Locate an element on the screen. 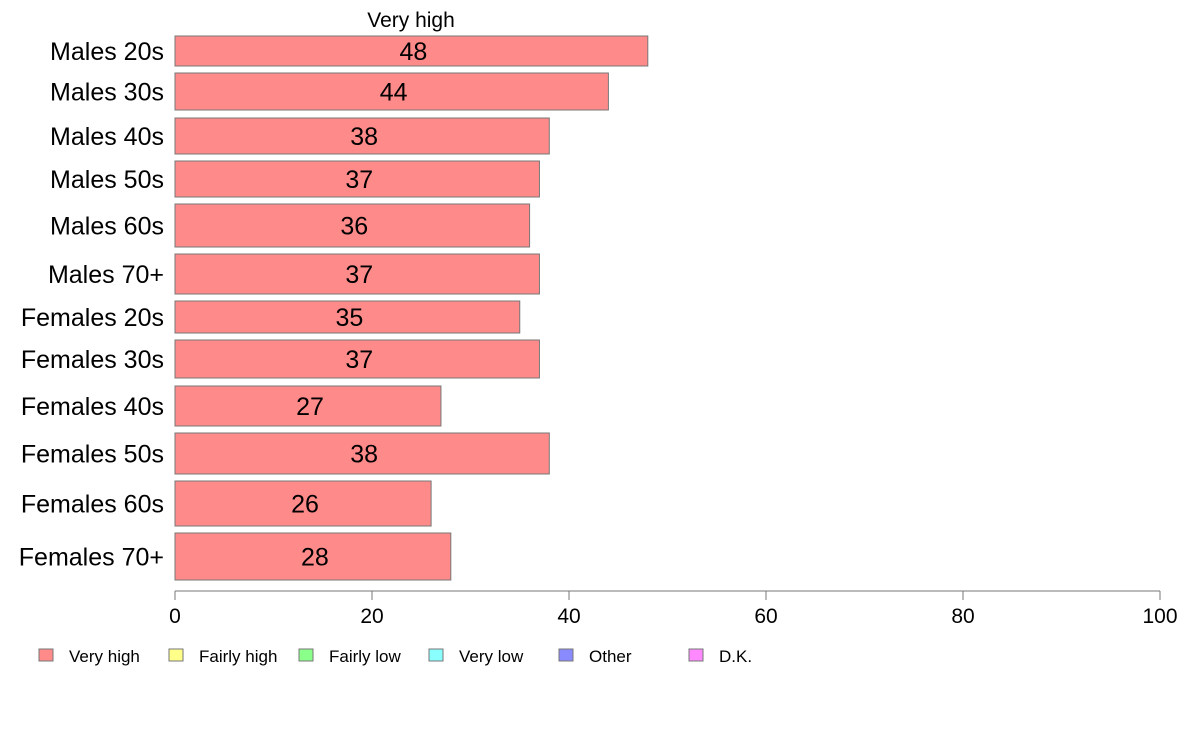  x-axis: 0 20 40 60 80 100 is located at coordinates (673, 609).